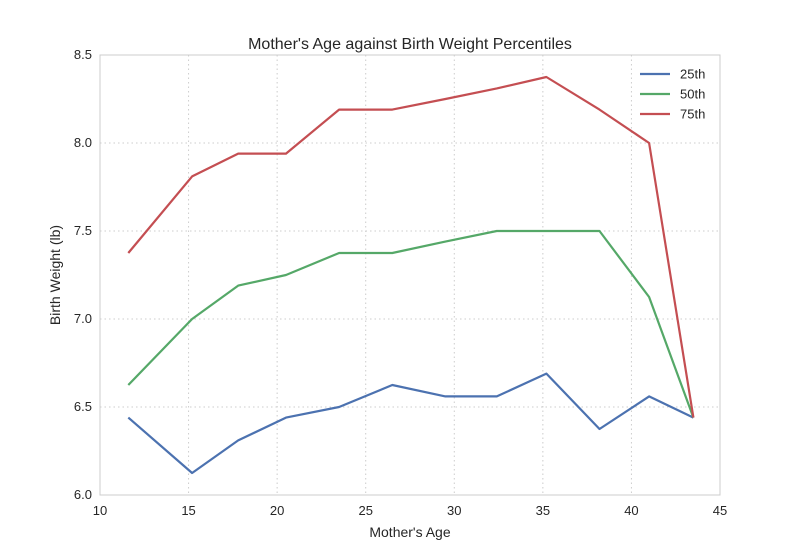 This screenshot has height=550, width=800. I want to click on y-tick-label: 6.0, so click(83, 494).